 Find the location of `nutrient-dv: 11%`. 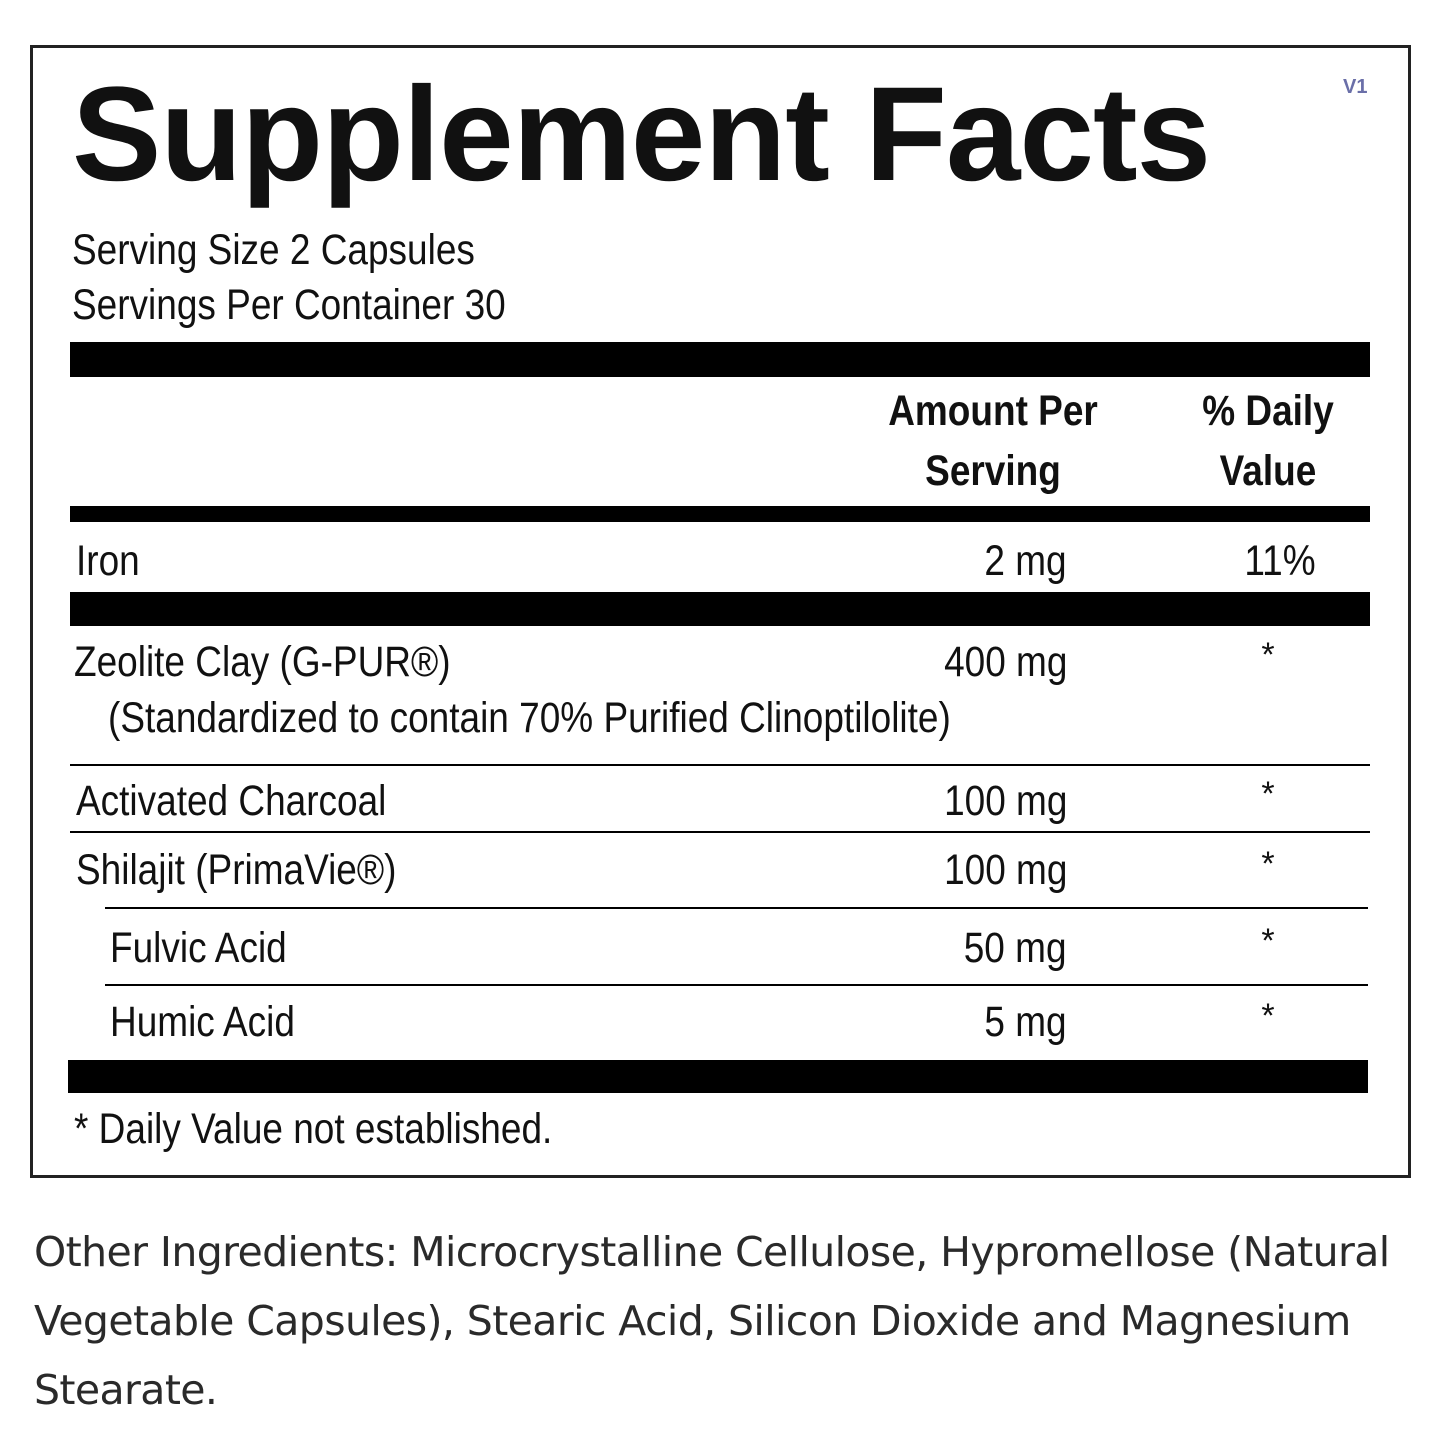

nutrient-dv: 11% is located at coordinates (1280, 561).